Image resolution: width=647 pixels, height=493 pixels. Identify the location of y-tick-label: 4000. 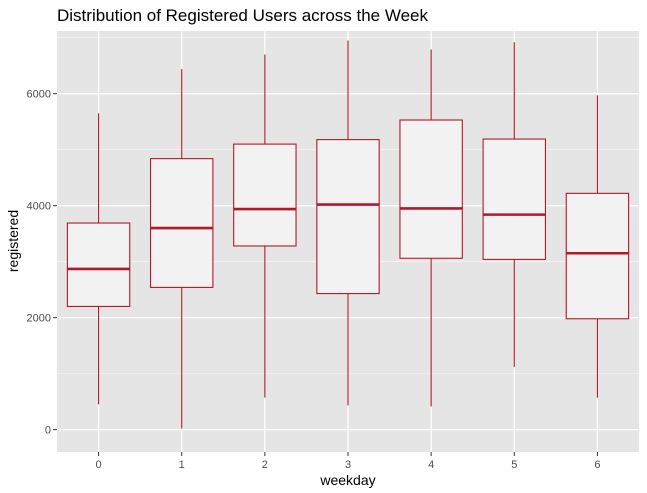
(39, 207).